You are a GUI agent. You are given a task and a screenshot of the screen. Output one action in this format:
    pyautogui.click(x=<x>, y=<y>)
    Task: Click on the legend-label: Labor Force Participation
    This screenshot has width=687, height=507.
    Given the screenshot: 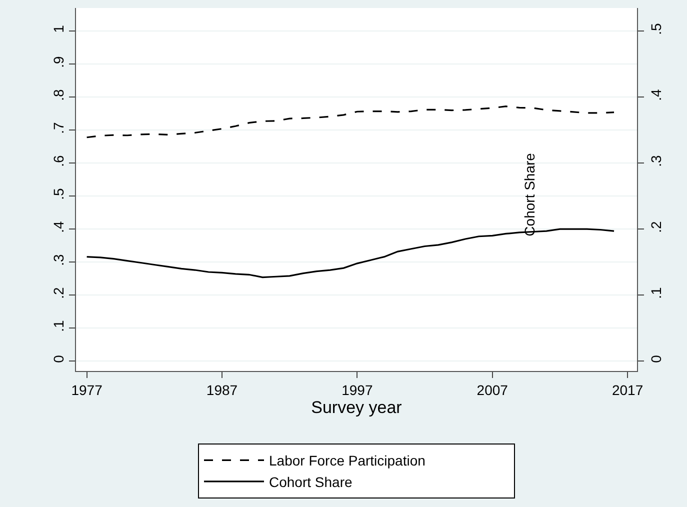 What is the action you would take?
    pyautogui.click(x=347, y=460)
    